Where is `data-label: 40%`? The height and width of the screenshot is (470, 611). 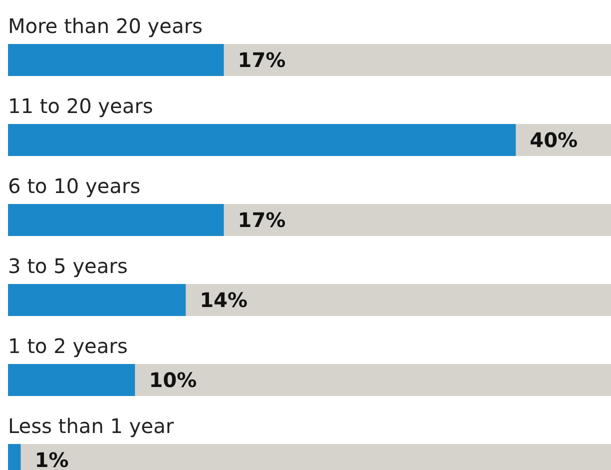 data-label: 40% is located at coordinates (554, 140).